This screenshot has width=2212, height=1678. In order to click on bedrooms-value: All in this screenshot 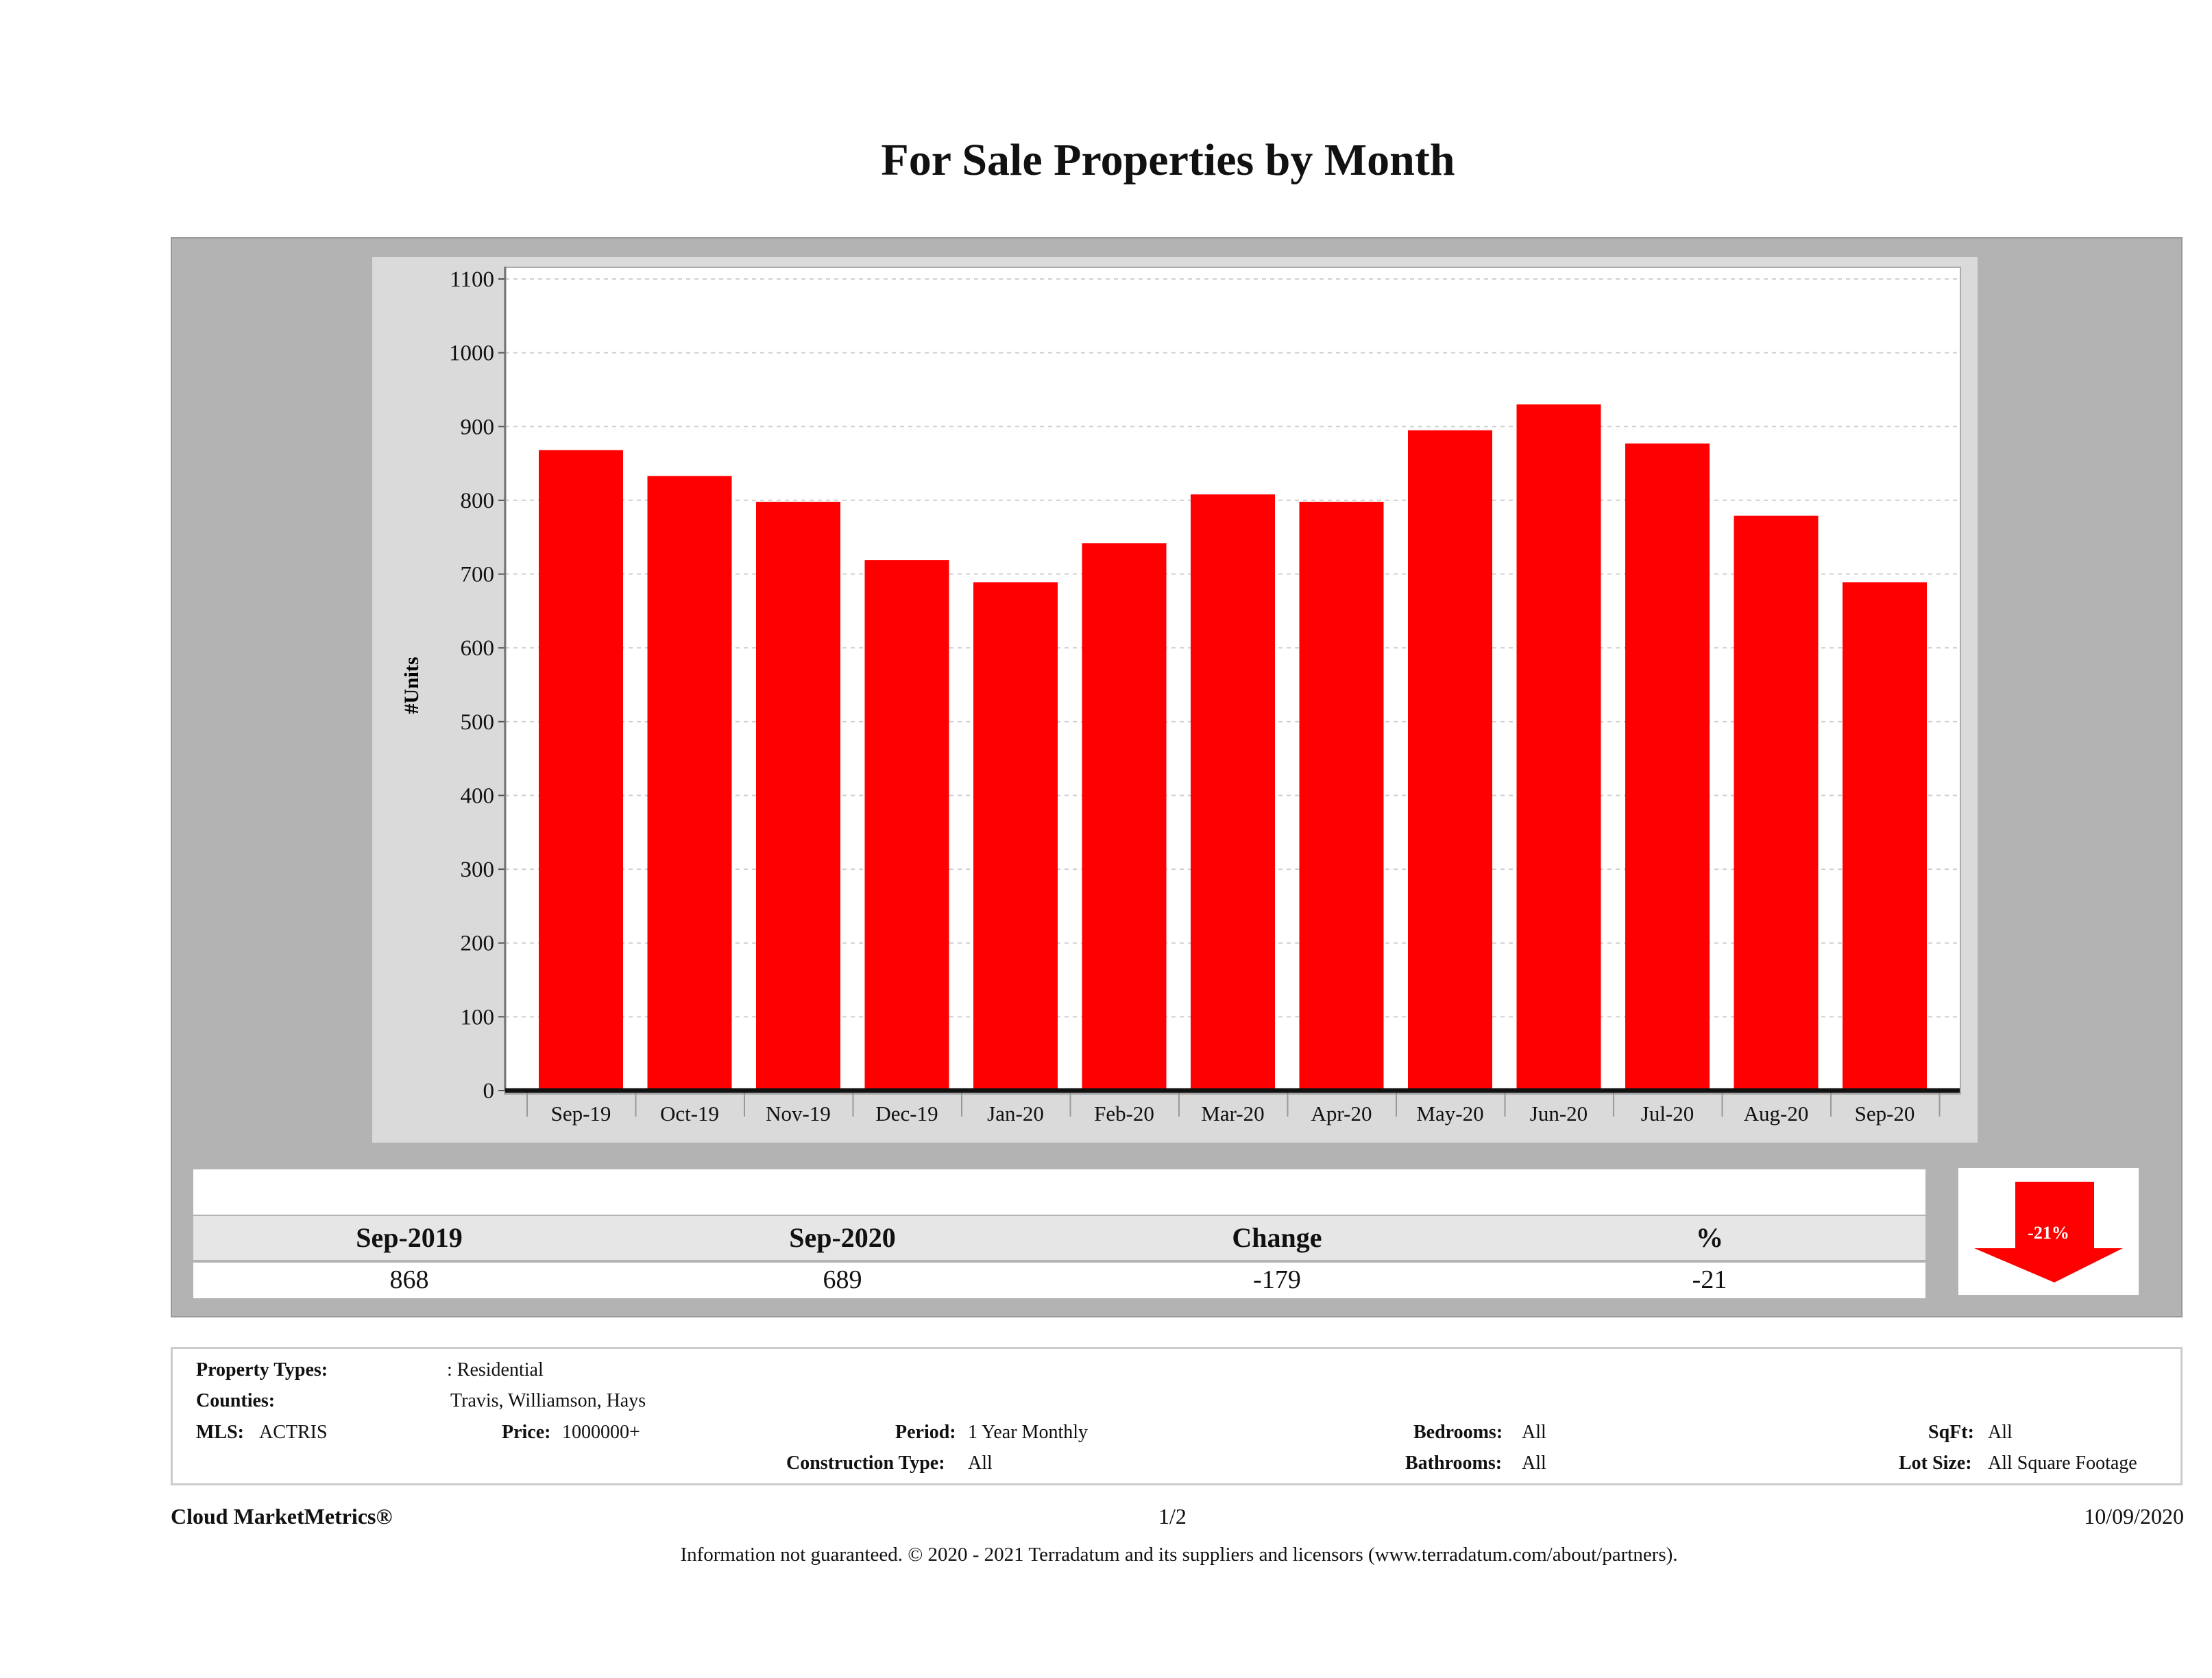, I will do `click(1534, 1432)`.